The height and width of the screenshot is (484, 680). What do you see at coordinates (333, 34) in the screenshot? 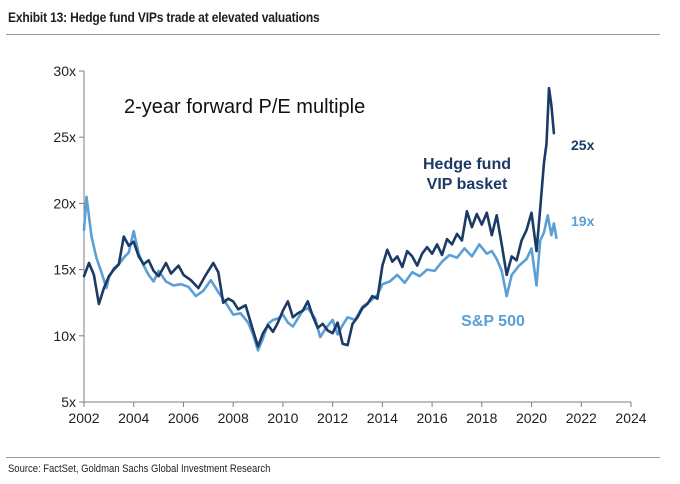
I see `top-rule` at bounding box center [333, 34].